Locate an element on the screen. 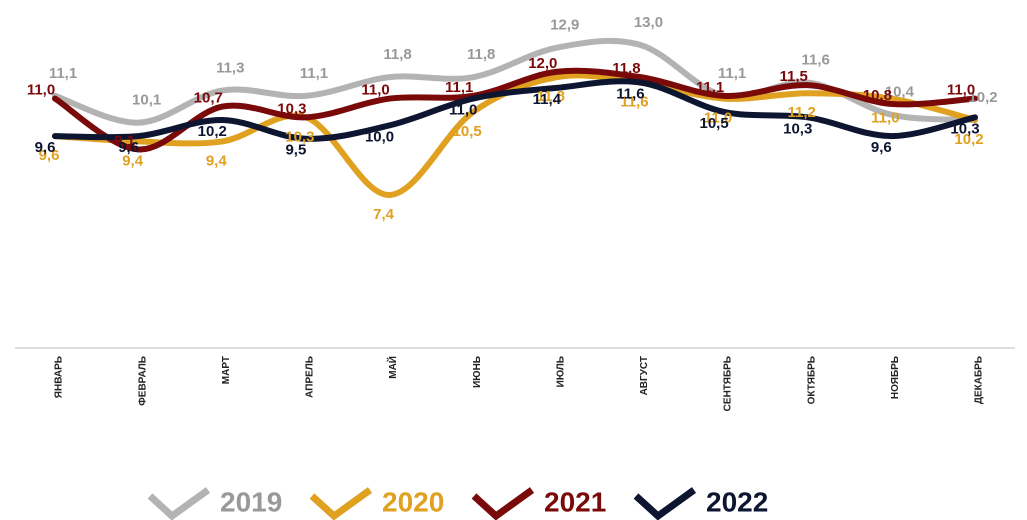 The height and width of the screenshot is (520, 1027). x-tick-label: НОЯБРЬ is located at coordinates (895, 377).